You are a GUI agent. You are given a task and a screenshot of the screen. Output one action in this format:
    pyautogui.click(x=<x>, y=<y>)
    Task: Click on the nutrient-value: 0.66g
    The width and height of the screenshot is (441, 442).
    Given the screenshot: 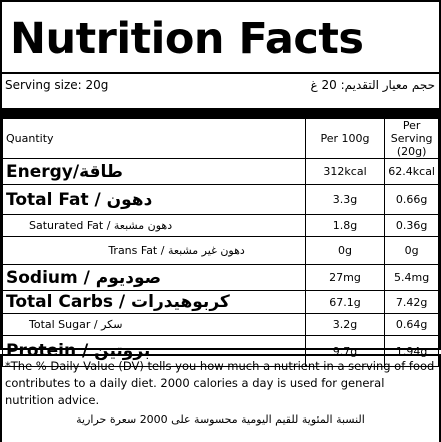 What is the action you would take?
    pyautogui.click(x=411, y=199)
    